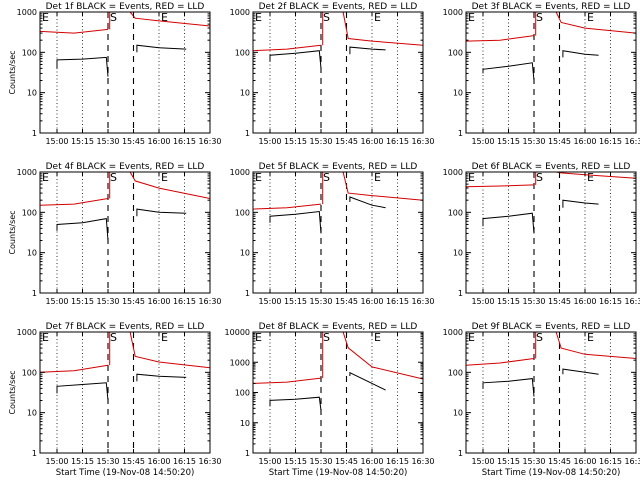 The height and width of the screenshot is (480, 640). Describe the element at coordinates (125, 7) in the screenshot. I see `chart-title: Det 1f BLACK = Events, RED = LLD` at that location.